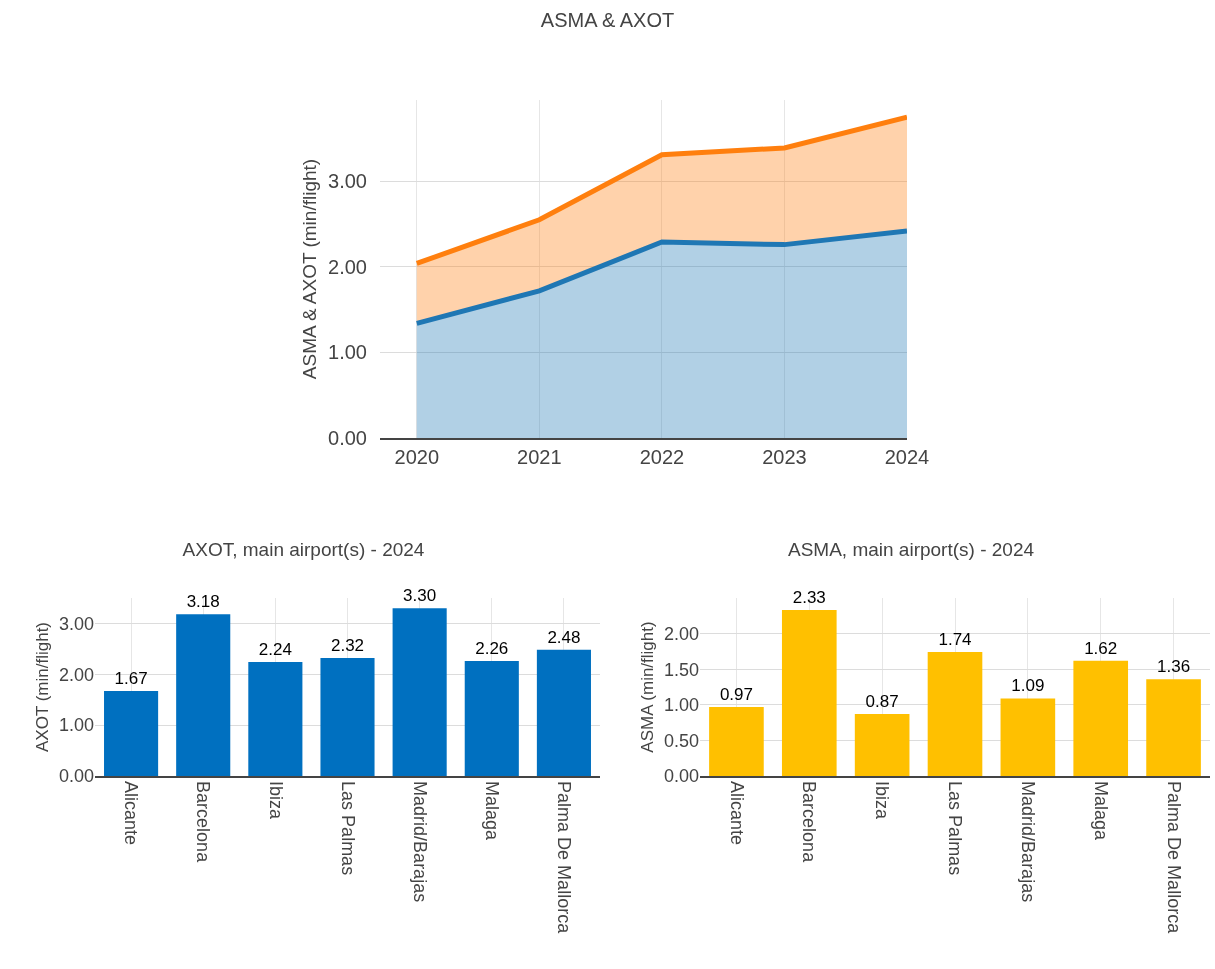 The height and width of the screenshot is (969, 1215). Describe the element at coordinates (784, 456) in the screenshot. I see `x-tick-label: 2023` at that location.